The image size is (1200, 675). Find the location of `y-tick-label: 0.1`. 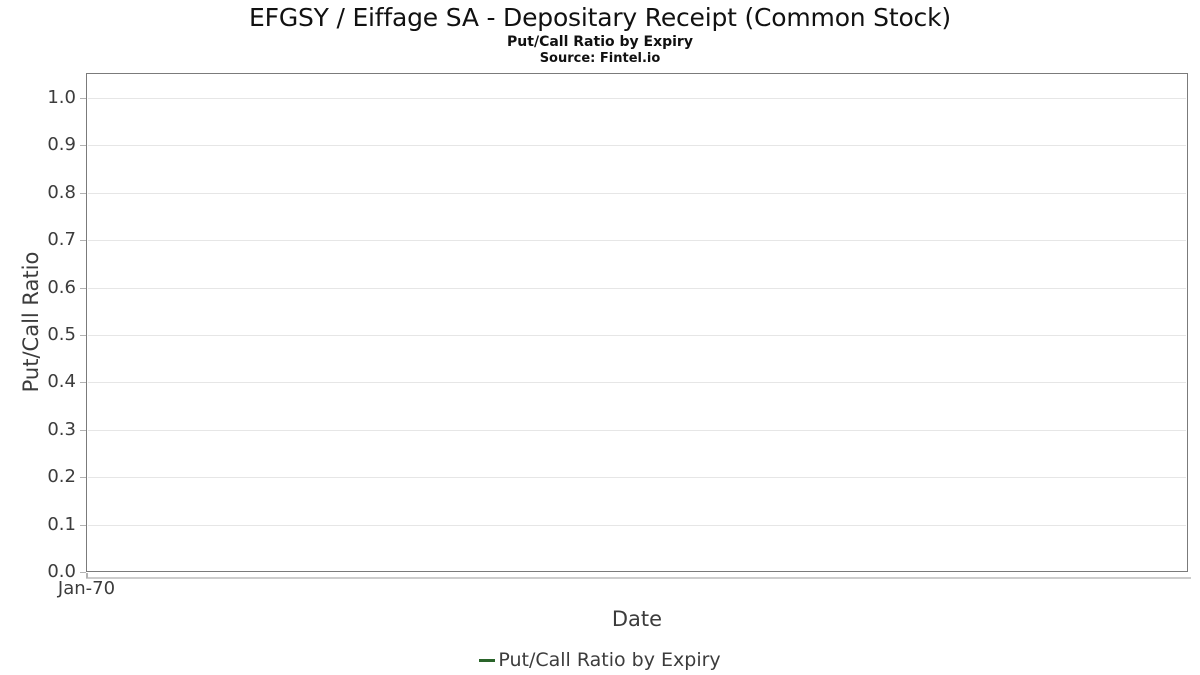

y-tick-label: 0.1 is located at coordinates (61, 524).